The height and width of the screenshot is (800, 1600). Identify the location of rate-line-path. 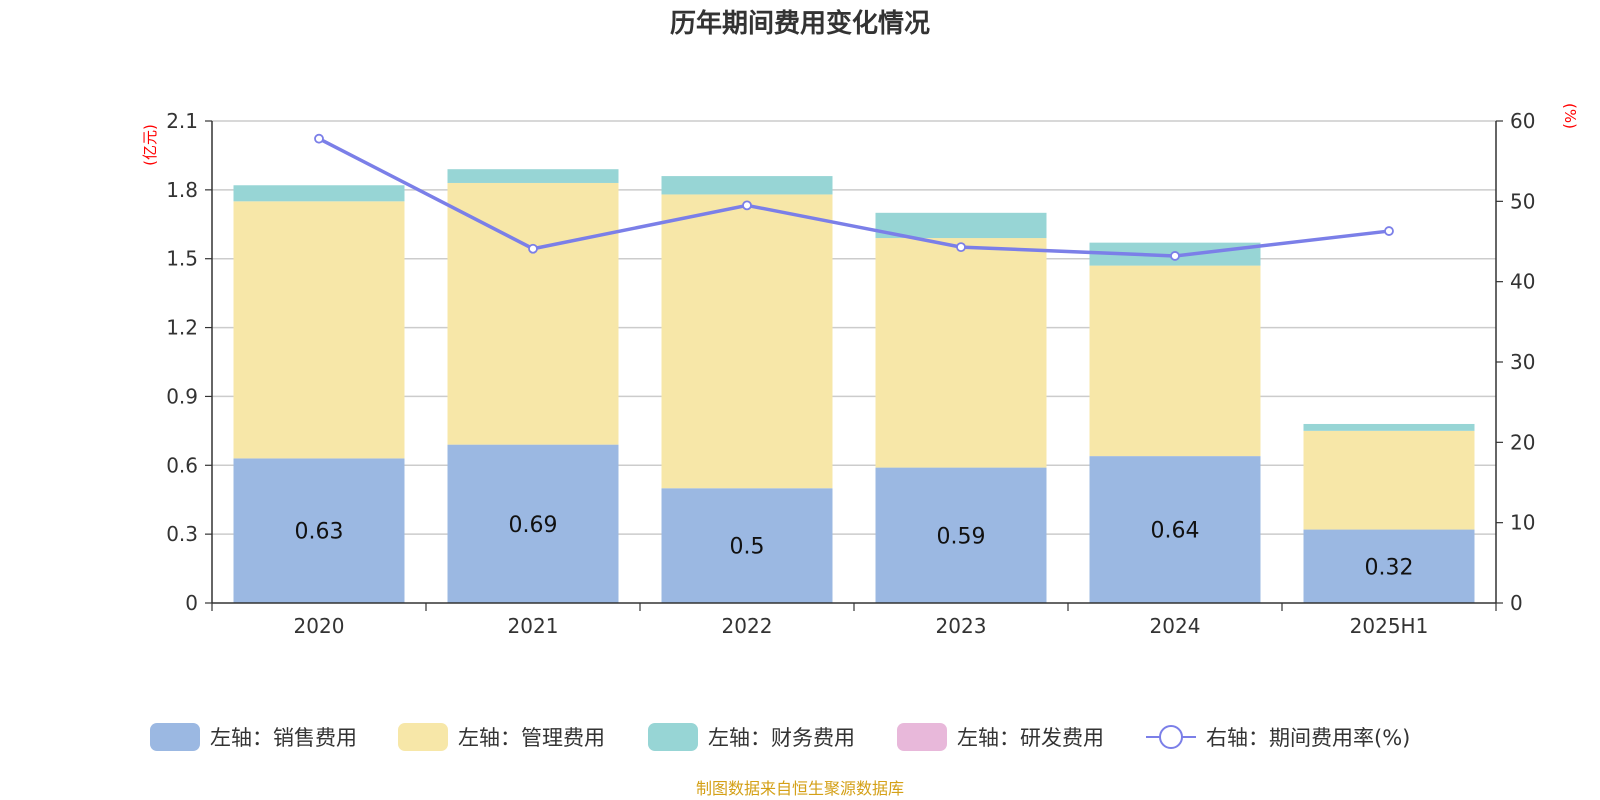
(854, 197).